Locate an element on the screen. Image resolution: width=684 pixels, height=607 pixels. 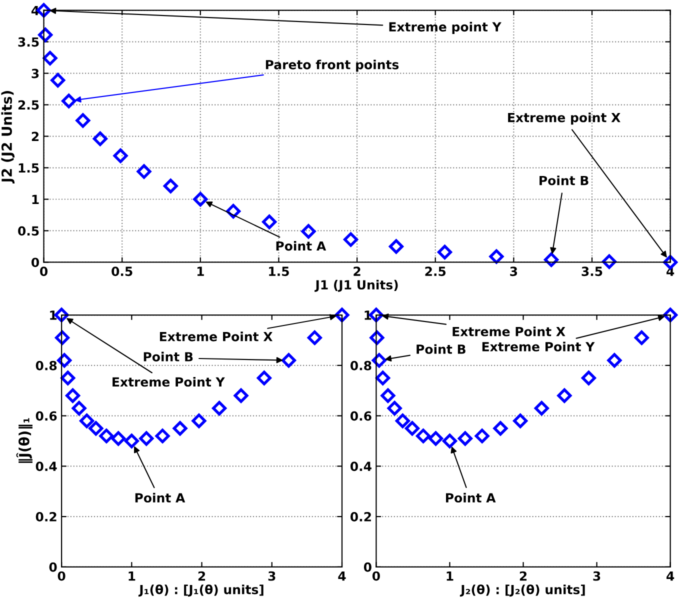
annotation: Pareto front points is located at coordinates (332, 66).